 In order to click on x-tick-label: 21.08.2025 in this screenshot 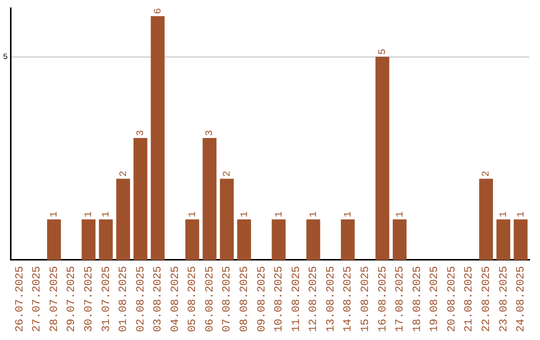, I will do `click(470, 299)`.